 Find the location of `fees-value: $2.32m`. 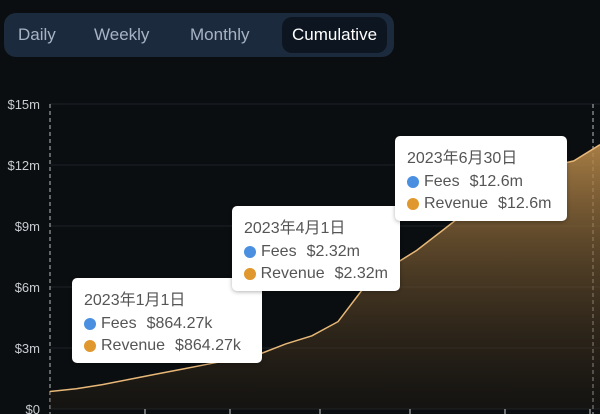

fees-value: $2.32m is located at coordinates (333, 251).